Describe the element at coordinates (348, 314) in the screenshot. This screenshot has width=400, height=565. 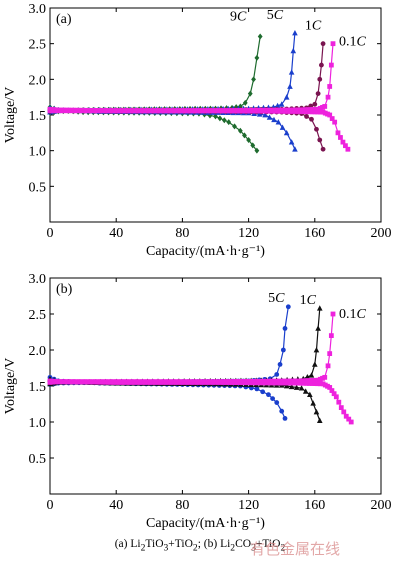
I see `series-label-value: 0.1` at that location.